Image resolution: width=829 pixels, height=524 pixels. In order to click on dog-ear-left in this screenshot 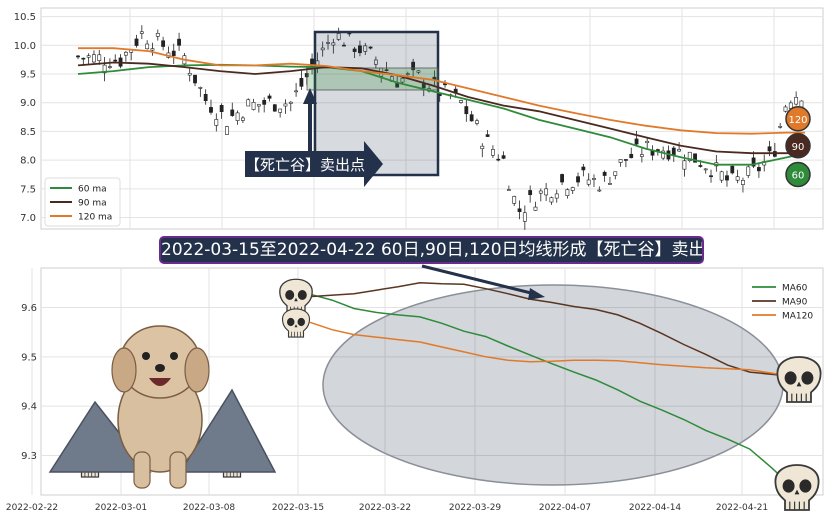, I will do `click(124, 370)`.